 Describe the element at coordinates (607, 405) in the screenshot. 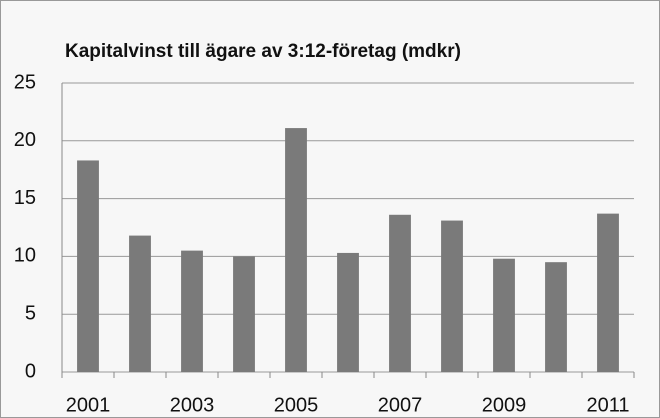

I see `x-tick-label: 2011` at that location.